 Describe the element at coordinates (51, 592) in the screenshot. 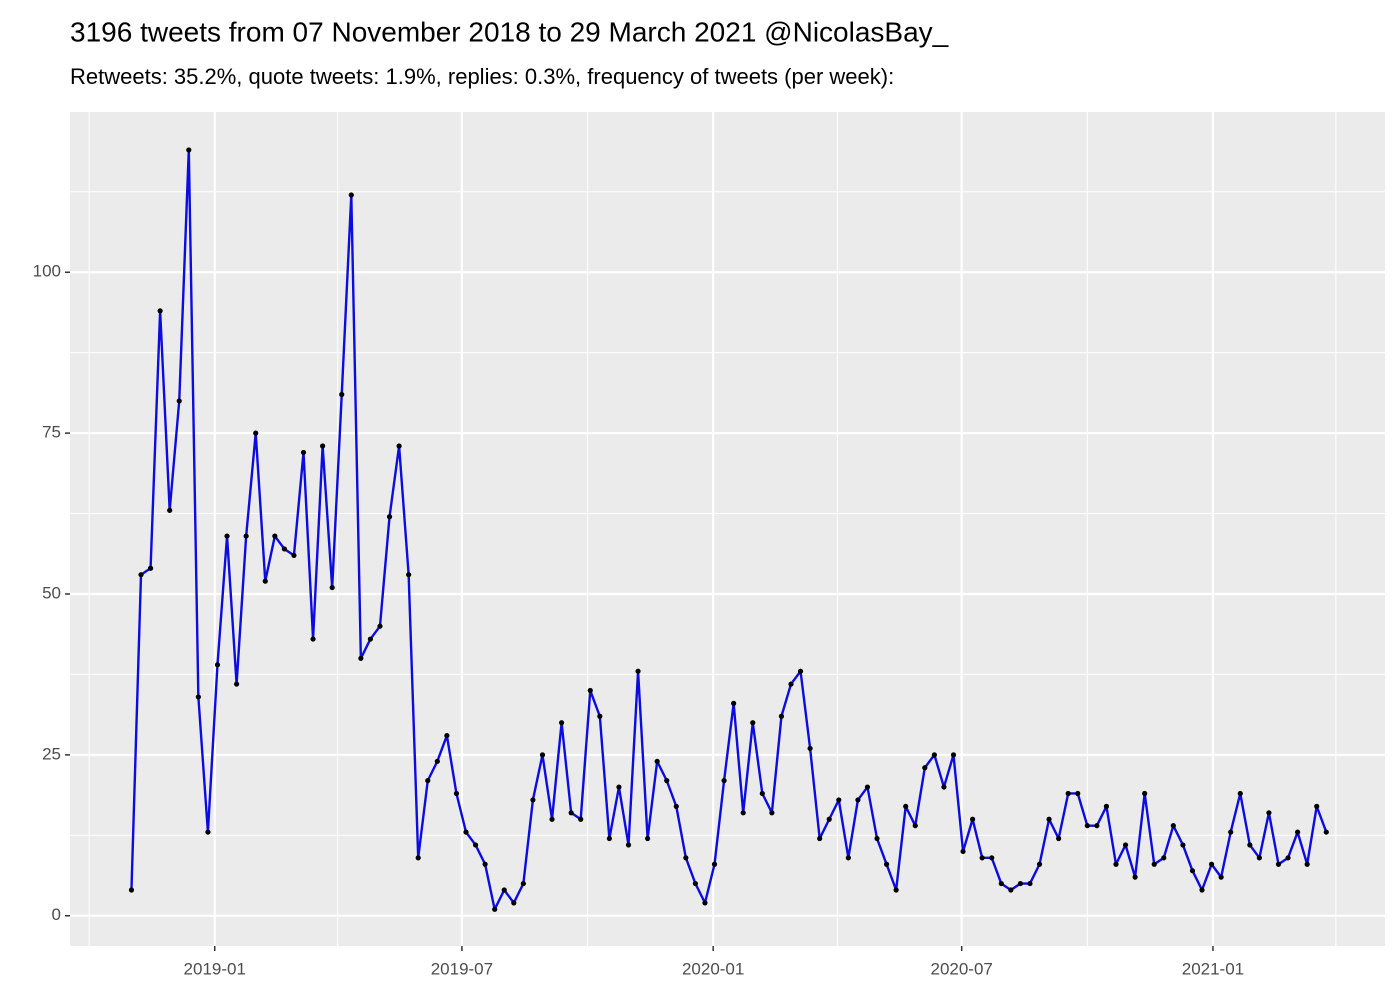

I see `y-tick-label: 50` at that location.